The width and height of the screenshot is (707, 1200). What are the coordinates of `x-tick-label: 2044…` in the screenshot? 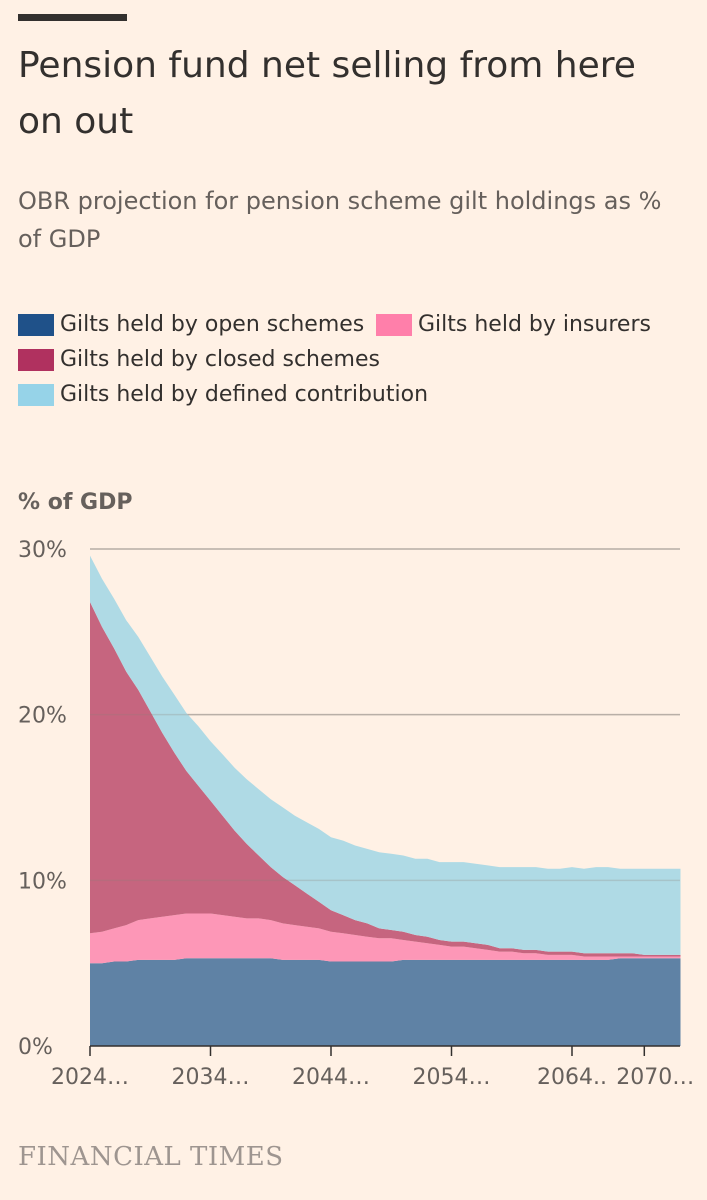 It's located at (331, 1077).